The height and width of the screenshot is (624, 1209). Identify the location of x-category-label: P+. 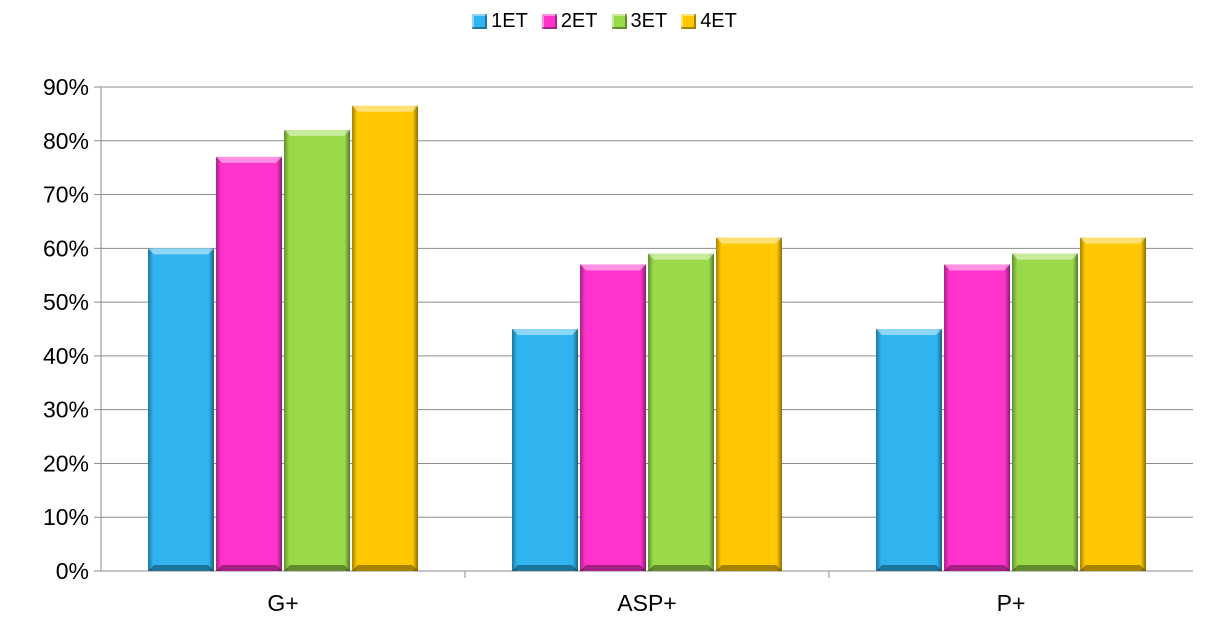
(1011, 603).